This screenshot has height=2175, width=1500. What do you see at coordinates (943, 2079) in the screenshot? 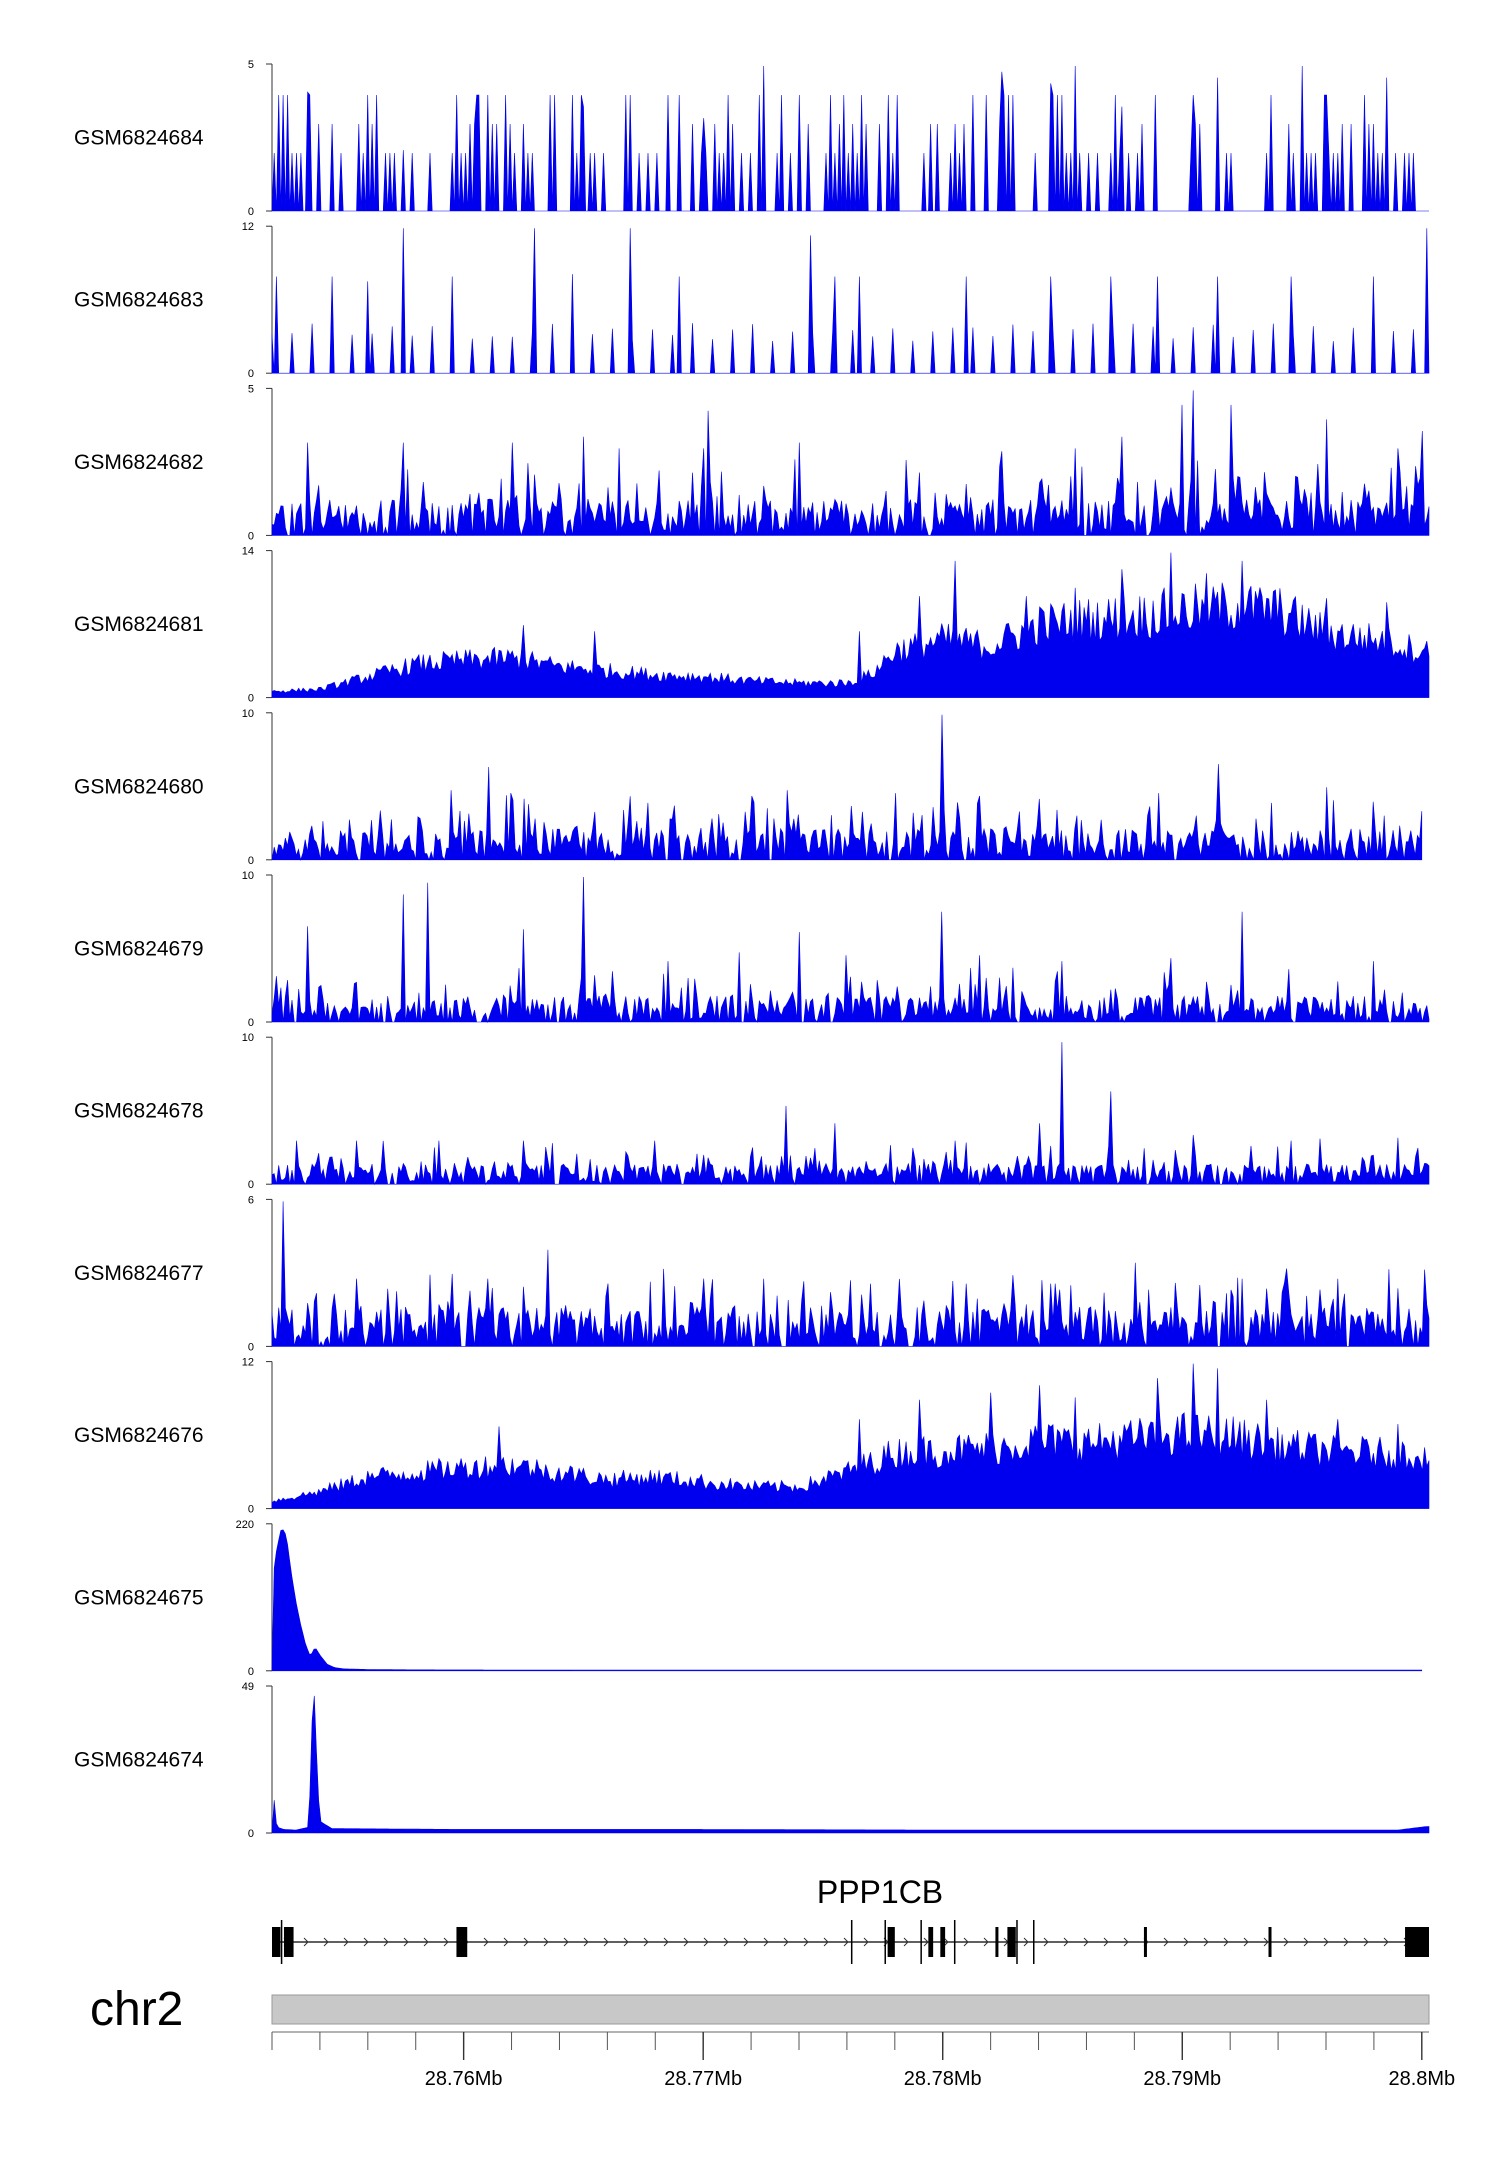
I see `x-tick-label: 28.78Mb` at bounding box center [943, 2079].